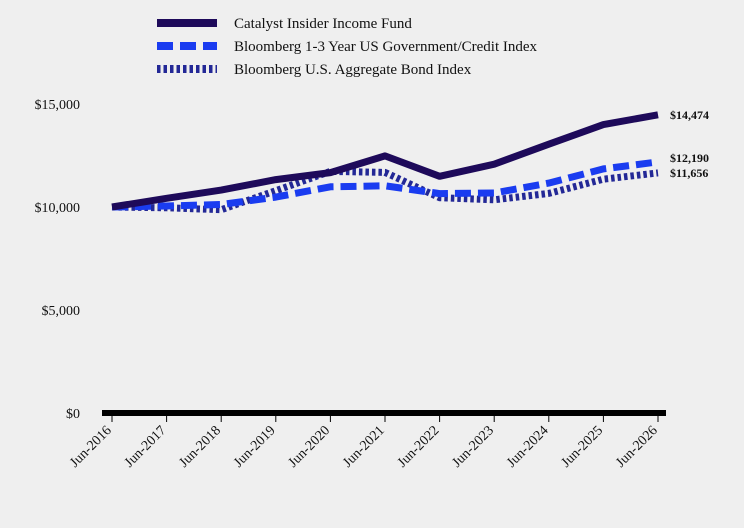  I want to click on y-tick-label: $5,000, so click(61, 311).